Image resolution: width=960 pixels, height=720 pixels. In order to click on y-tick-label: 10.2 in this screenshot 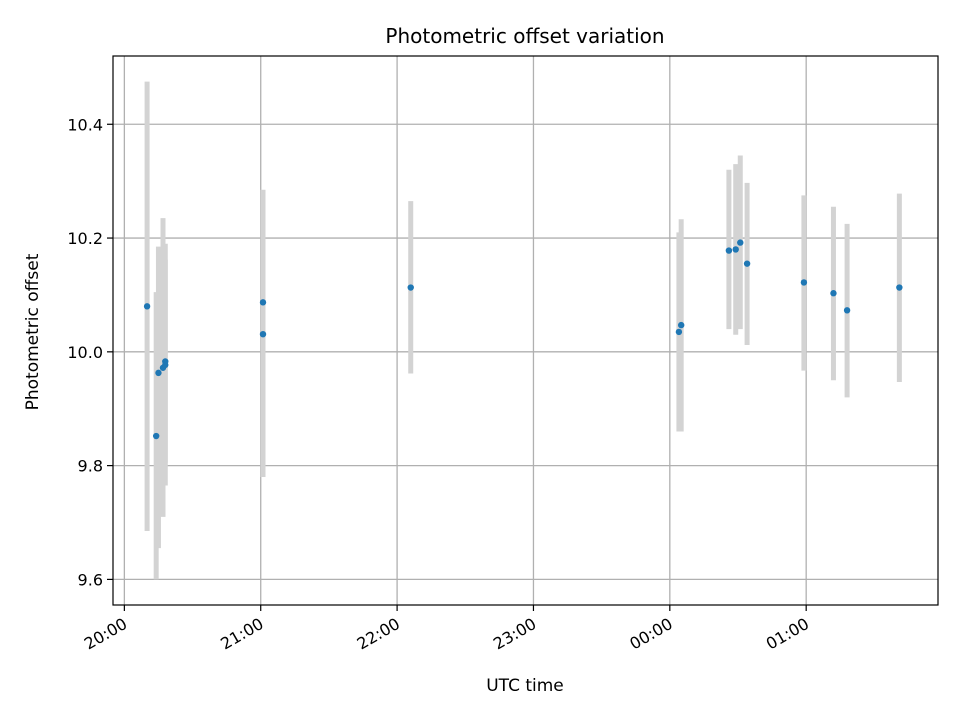, I will do `click(85, 238)`.